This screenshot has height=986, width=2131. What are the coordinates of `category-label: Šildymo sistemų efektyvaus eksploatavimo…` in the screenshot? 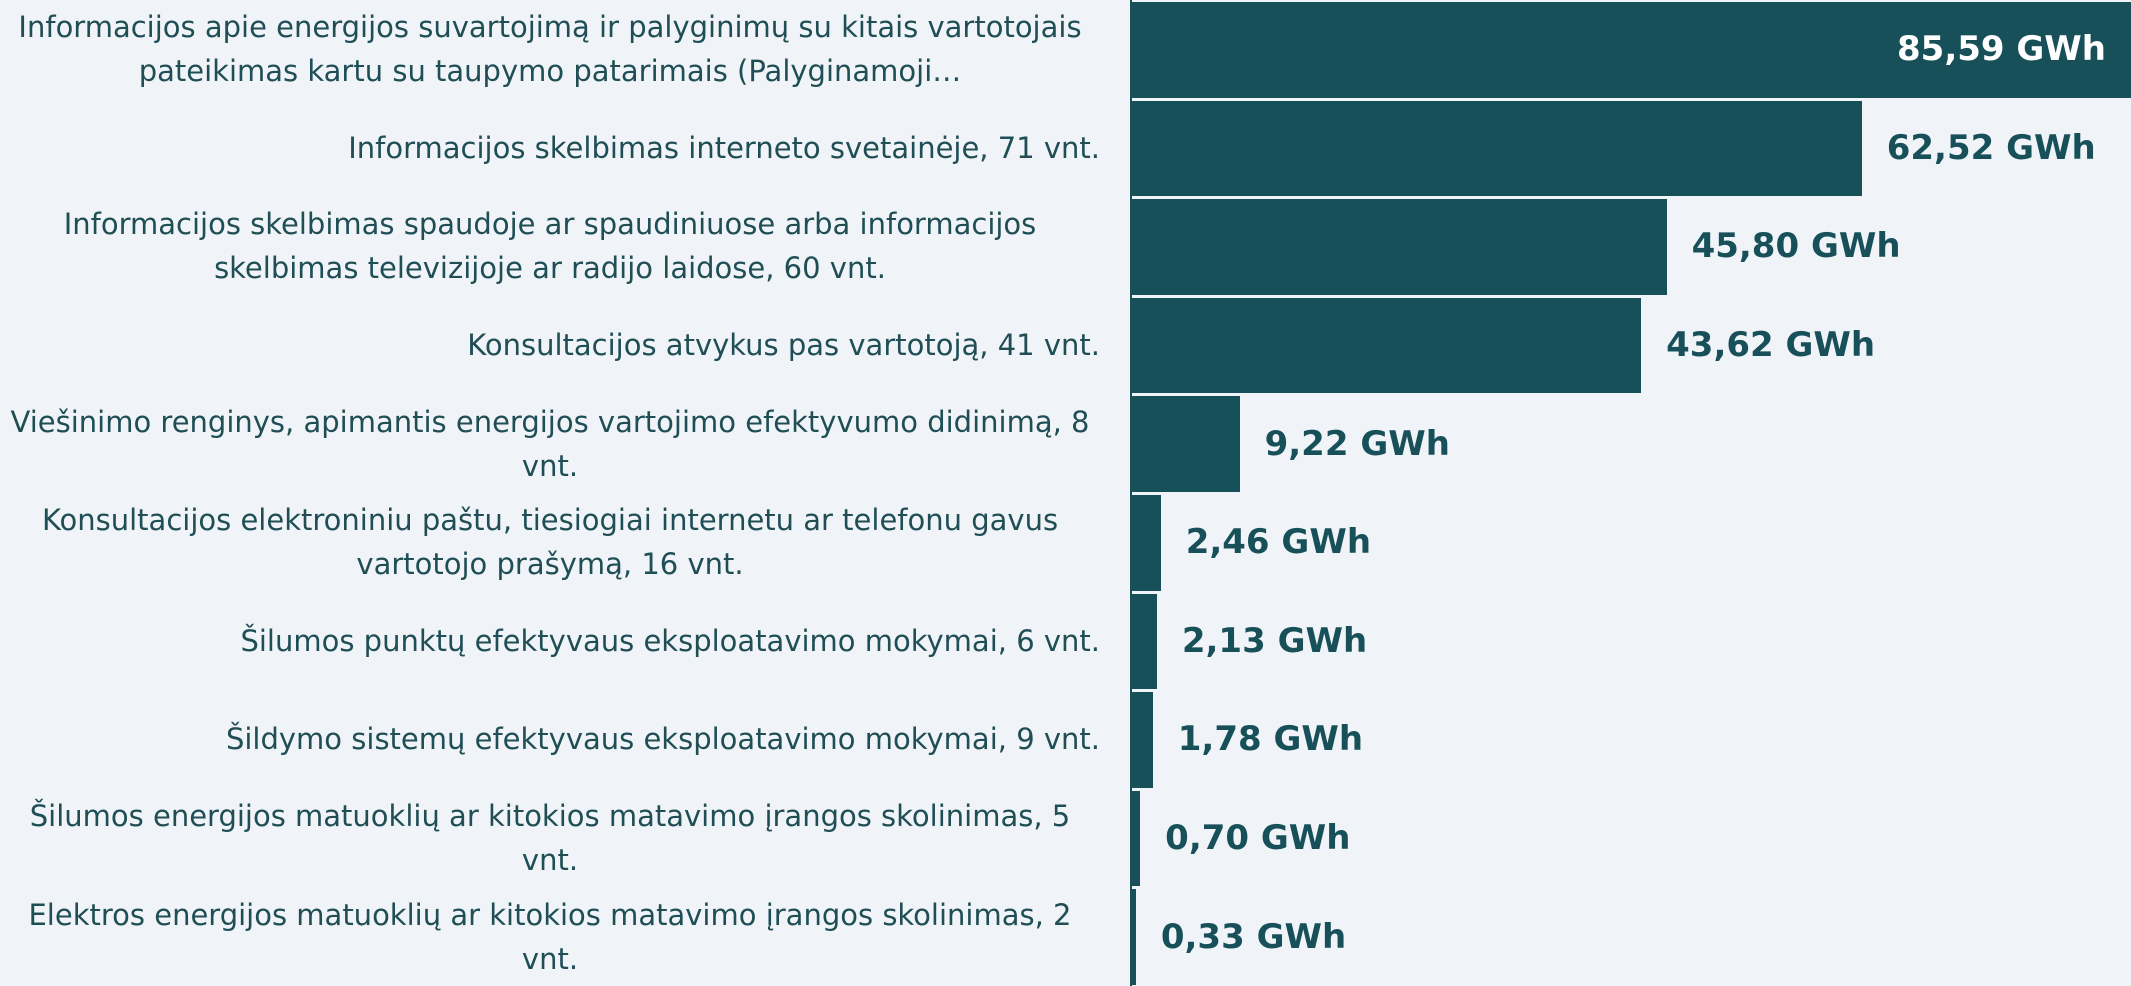 It's located at (550, 739).